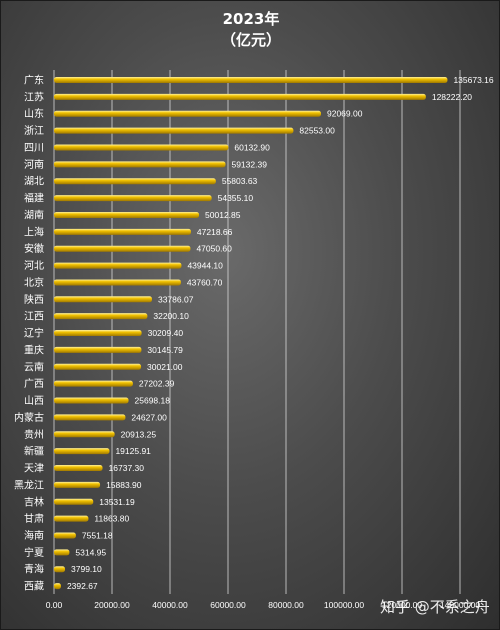  I want to click on category-label: 河南, so click(34, 164).